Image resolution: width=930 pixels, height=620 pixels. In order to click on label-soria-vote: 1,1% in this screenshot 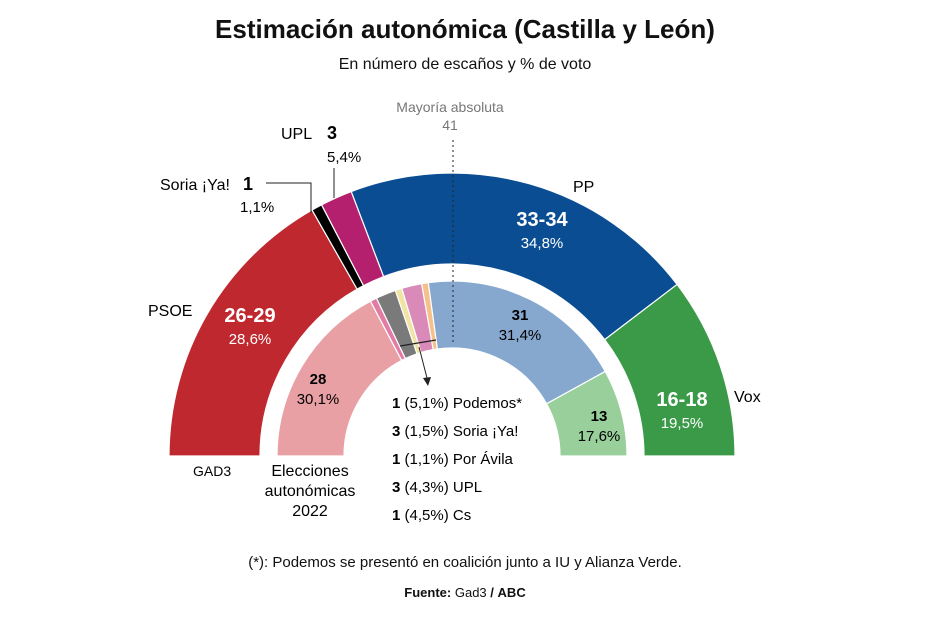, I will do `click(257, 207)`.